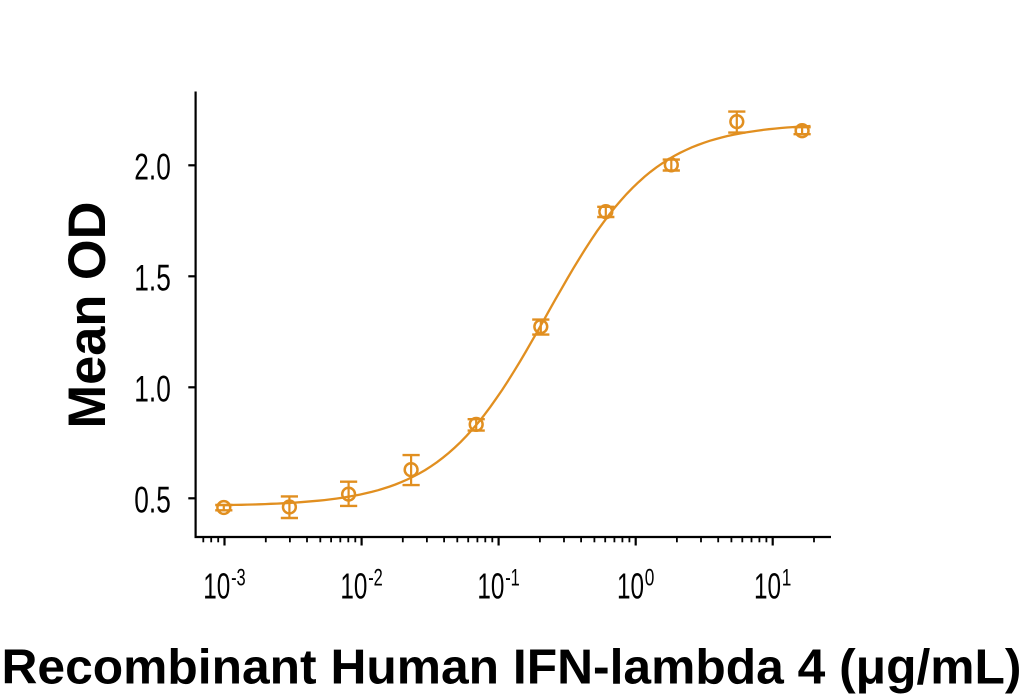  I want to click on svg-text: 0.5, so click(152, 499).